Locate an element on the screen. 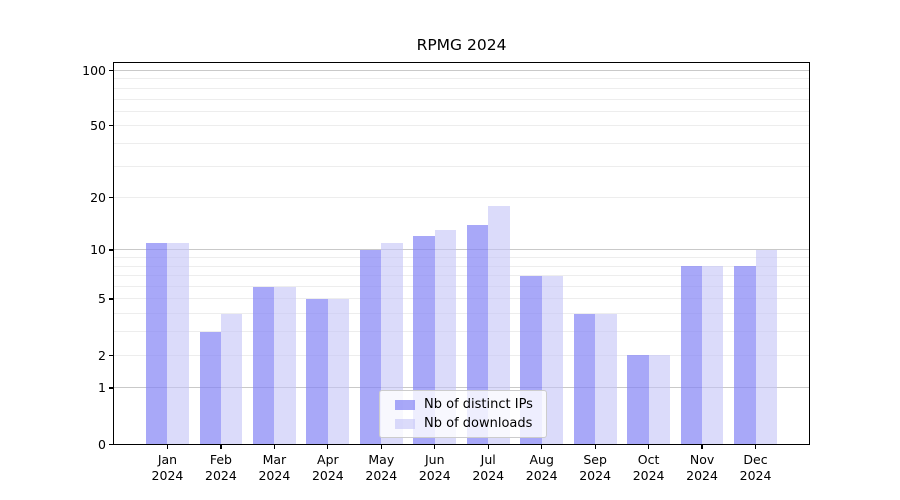 This screenshot has width=900, height=500. x-tick-label: Feb 2024 is located at coordinates (221, 467).